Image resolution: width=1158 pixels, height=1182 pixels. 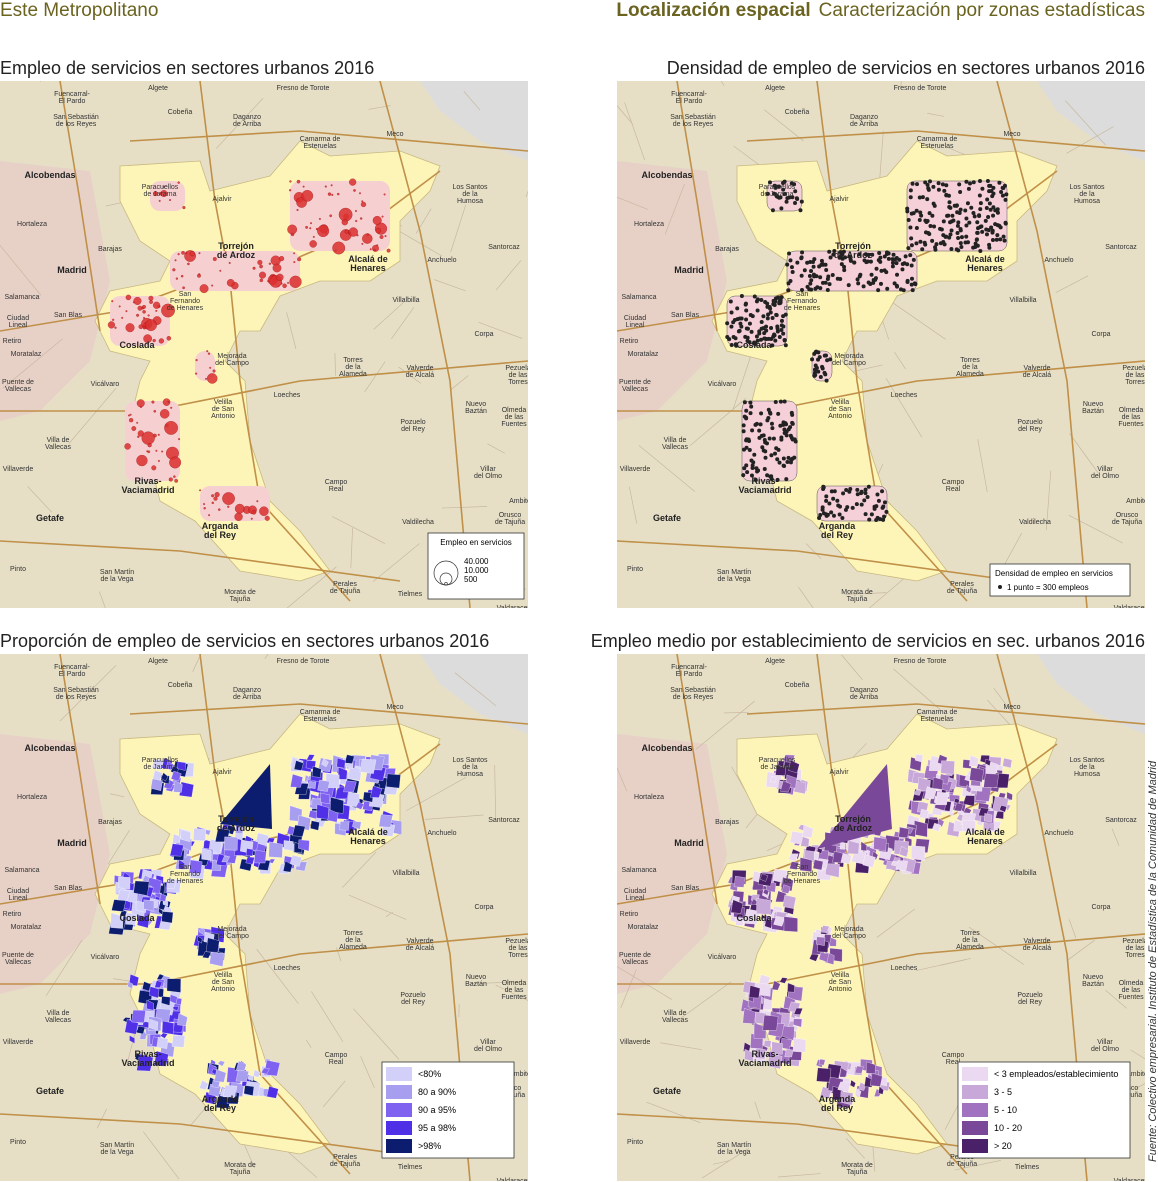 I want to click on place-label-line: Algete, so click(x=158, y=661).